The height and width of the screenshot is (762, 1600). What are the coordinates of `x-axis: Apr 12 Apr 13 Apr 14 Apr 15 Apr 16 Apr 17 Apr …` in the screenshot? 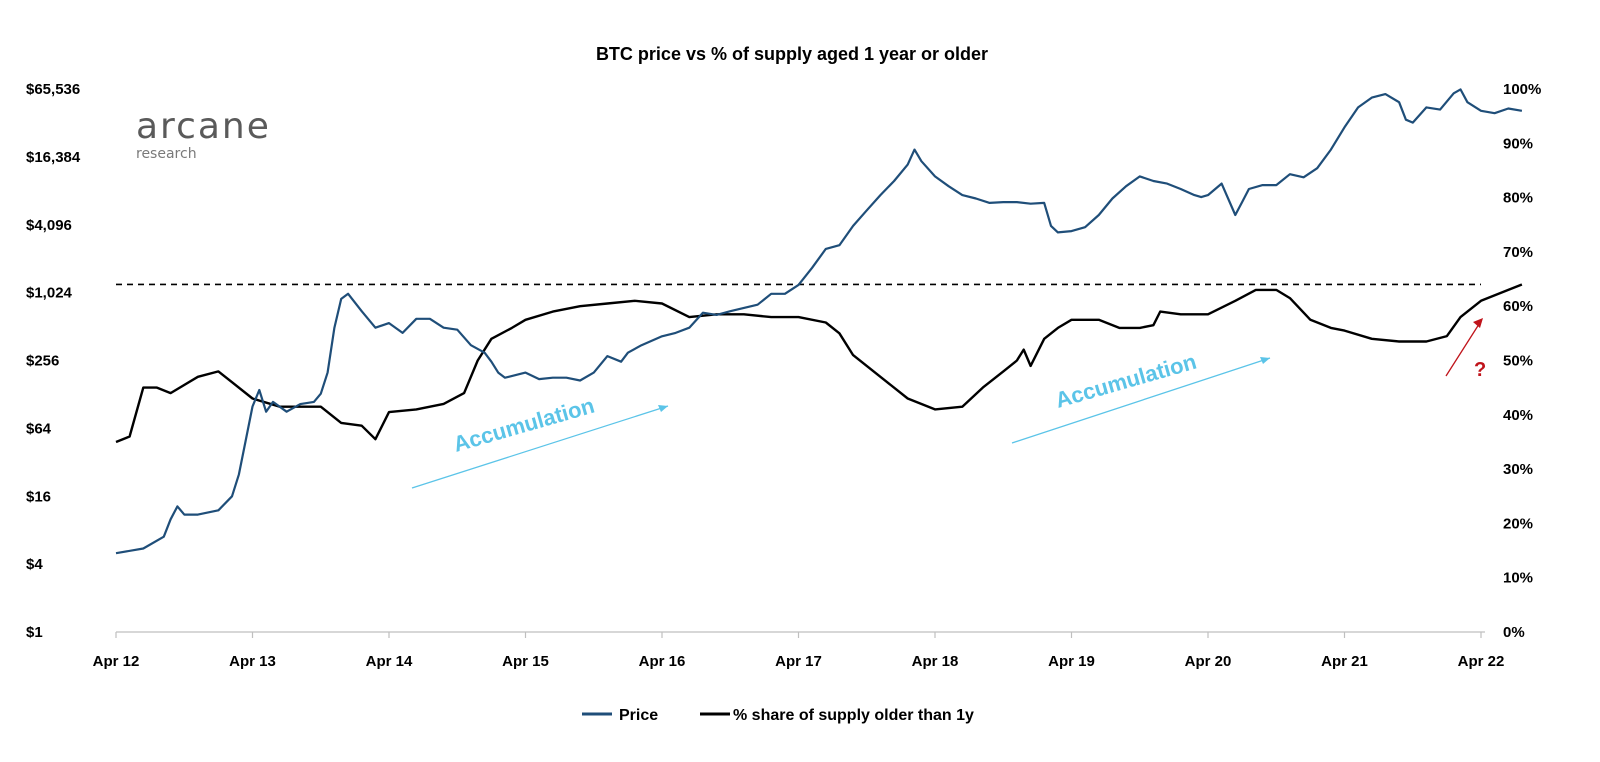 It's located at (799, 650).